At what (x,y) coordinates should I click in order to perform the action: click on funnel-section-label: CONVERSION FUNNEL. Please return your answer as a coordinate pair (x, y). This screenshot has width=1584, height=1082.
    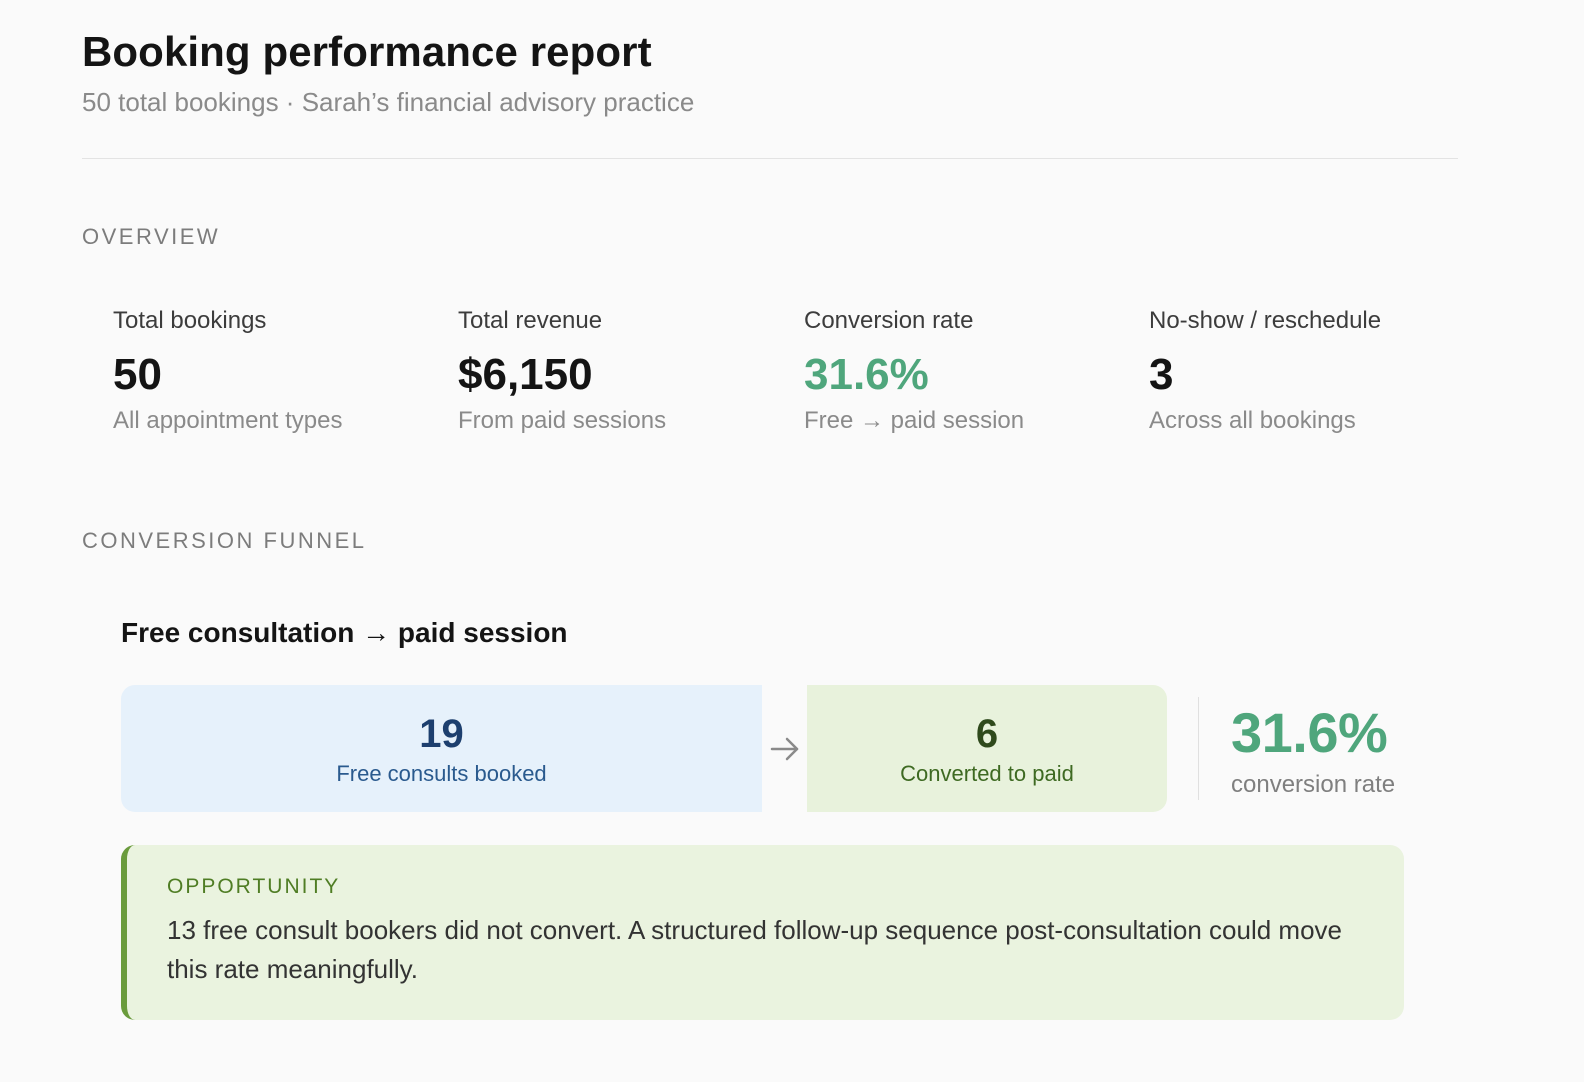
    Looking at the image, I should click on (224, 540).